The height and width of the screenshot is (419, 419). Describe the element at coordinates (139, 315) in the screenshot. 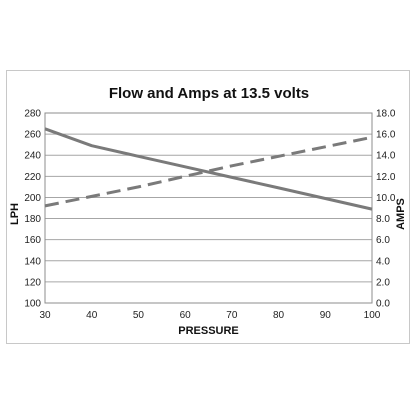

I see `x-tick-label: 50` at that location.